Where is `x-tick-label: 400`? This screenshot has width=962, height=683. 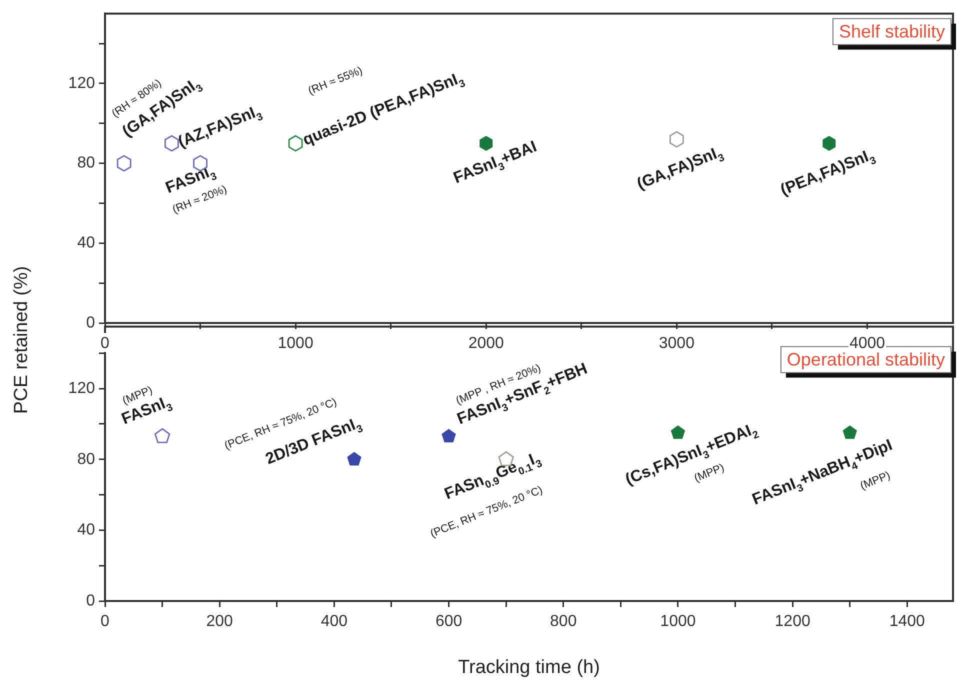
x-tick-label: 400 is located at coordinates (334, 621).